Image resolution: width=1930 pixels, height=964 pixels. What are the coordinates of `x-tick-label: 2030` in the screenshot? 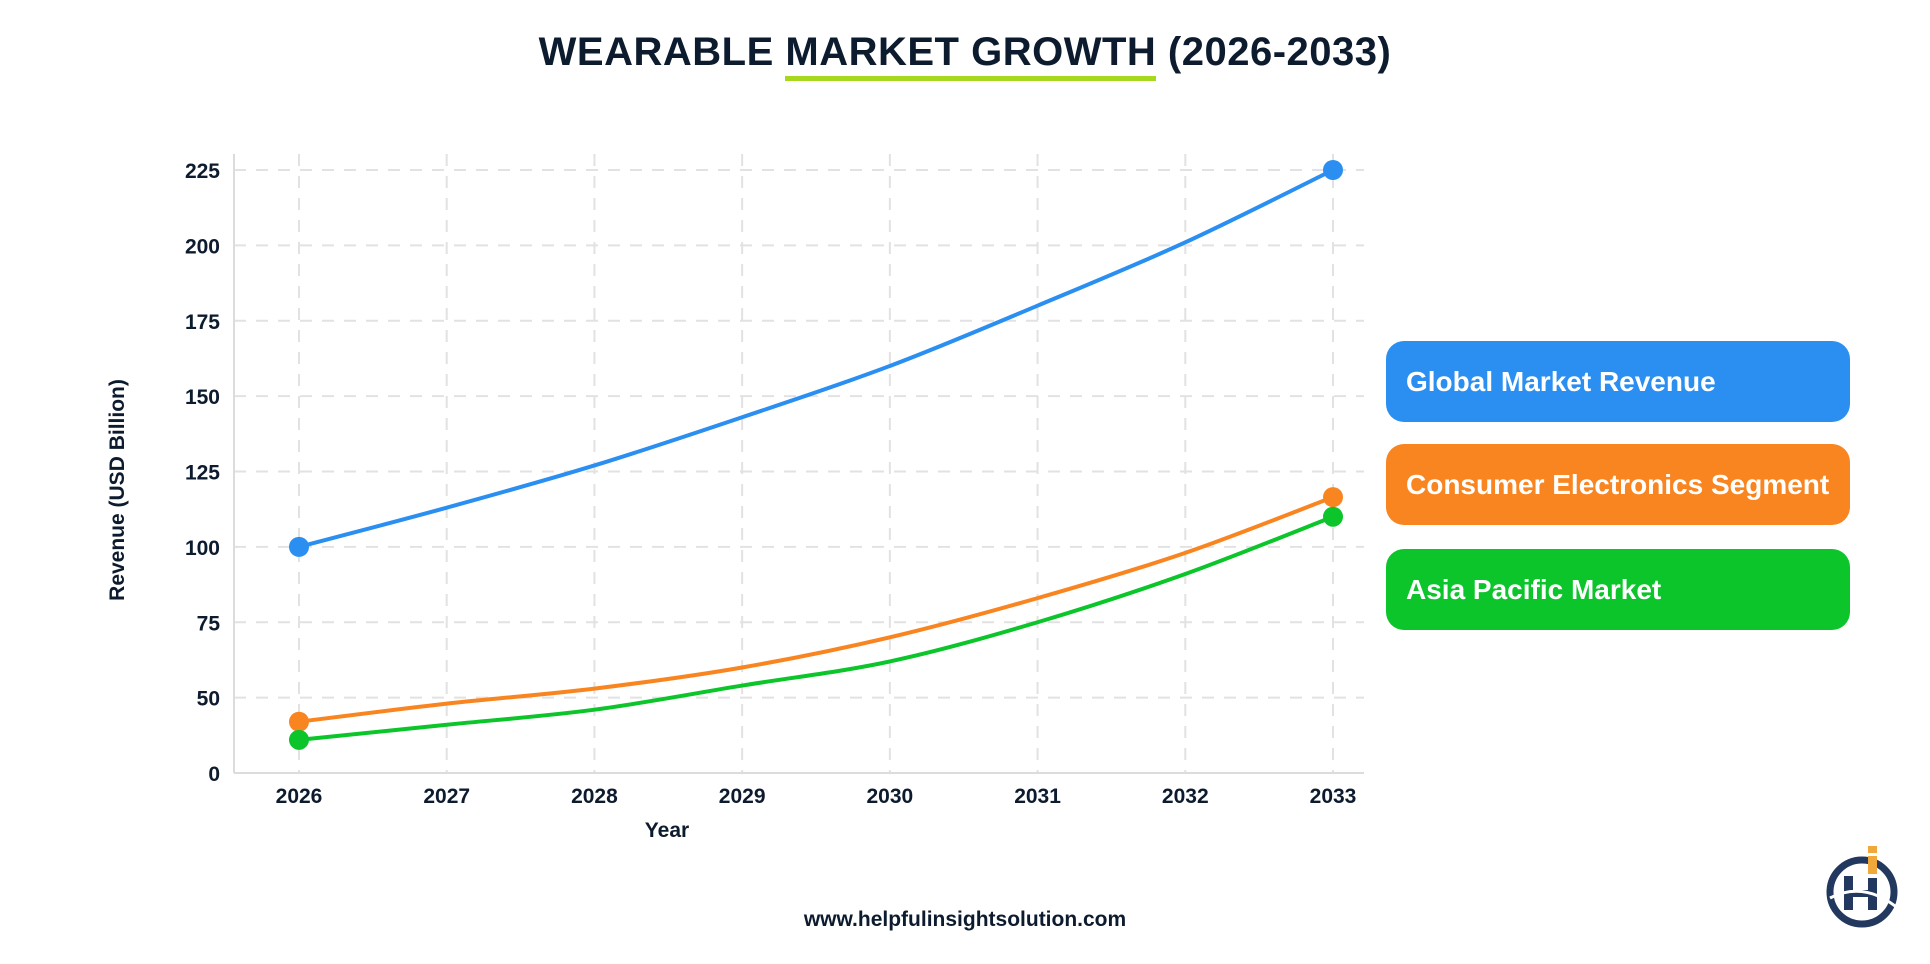 It's located at (889, 796).